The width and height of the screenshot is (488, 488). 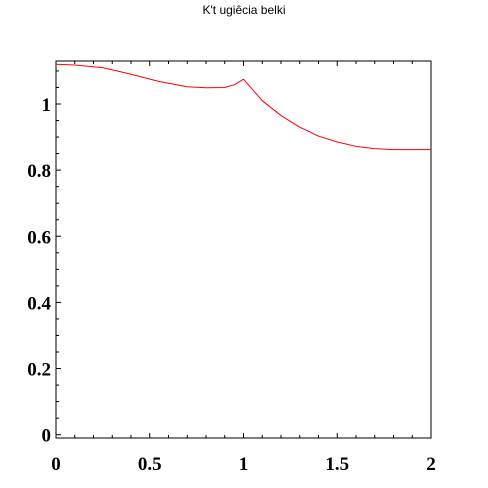 I want to click on y-tick-label: 0.2, so click(x=39, y=370).